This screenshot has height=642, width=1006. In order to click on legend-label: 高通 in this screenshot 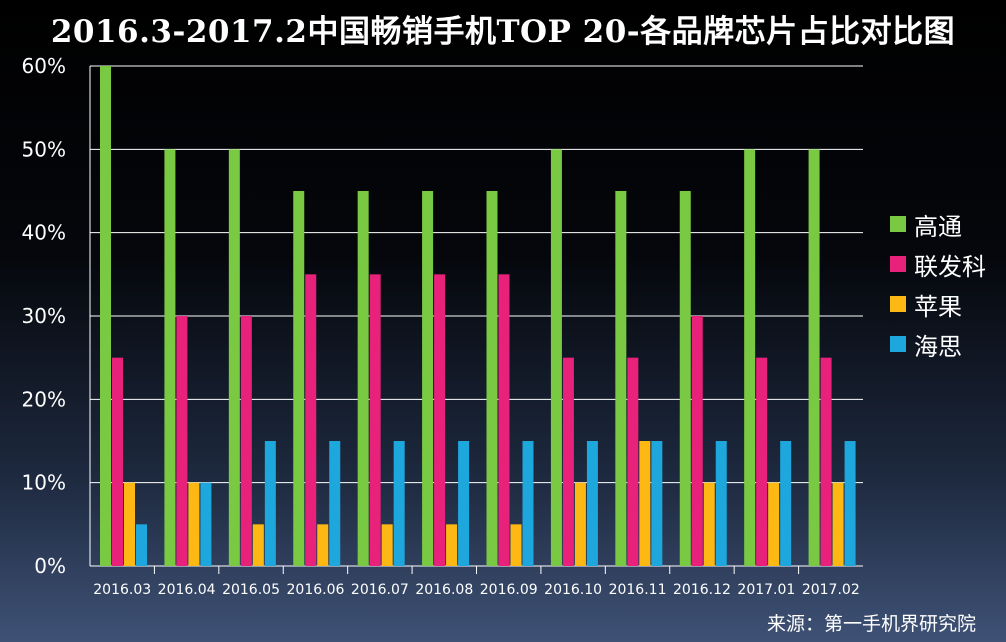, I will do `click(938, 226)`.